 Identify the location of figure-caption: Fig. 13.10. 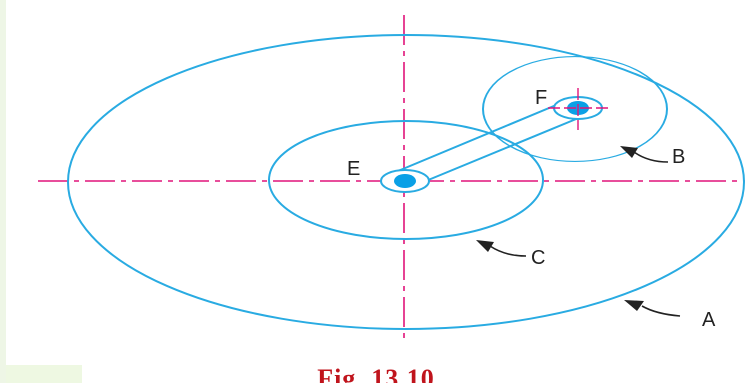
(376, 373).